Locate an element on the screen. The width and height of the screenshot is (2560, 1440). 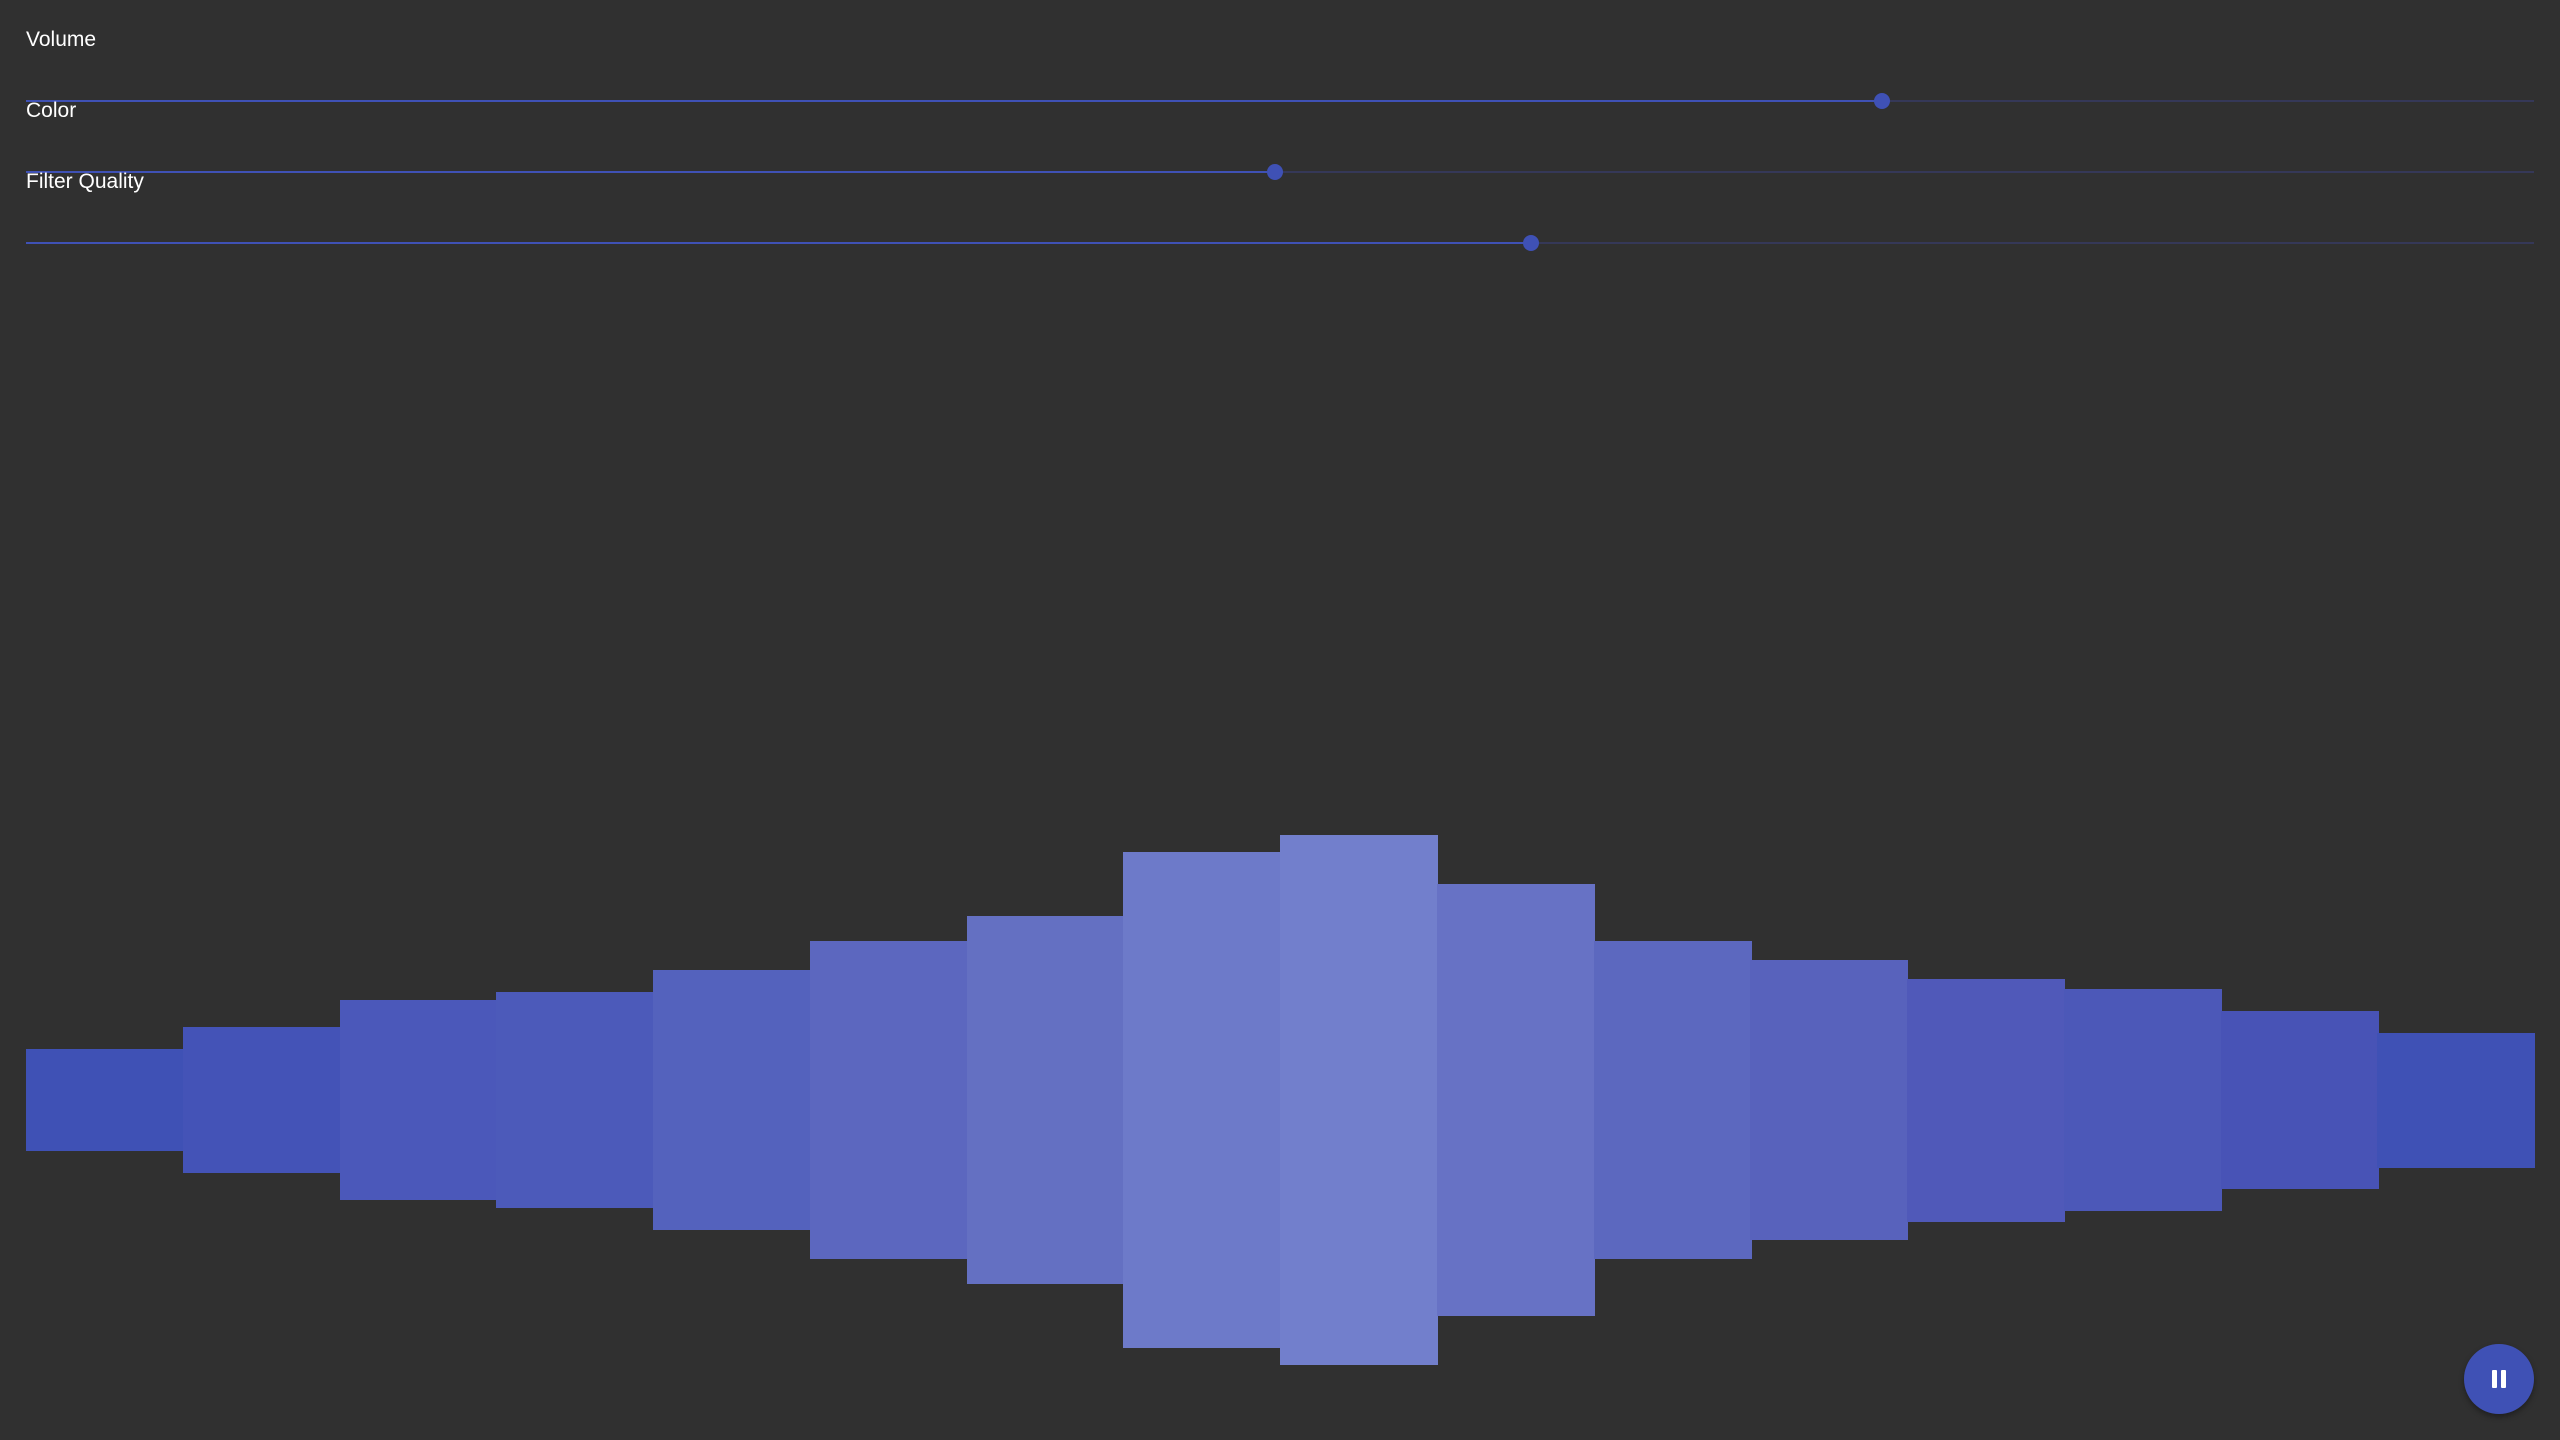
color-slider-thumb is located at coordinates (1274, 172).